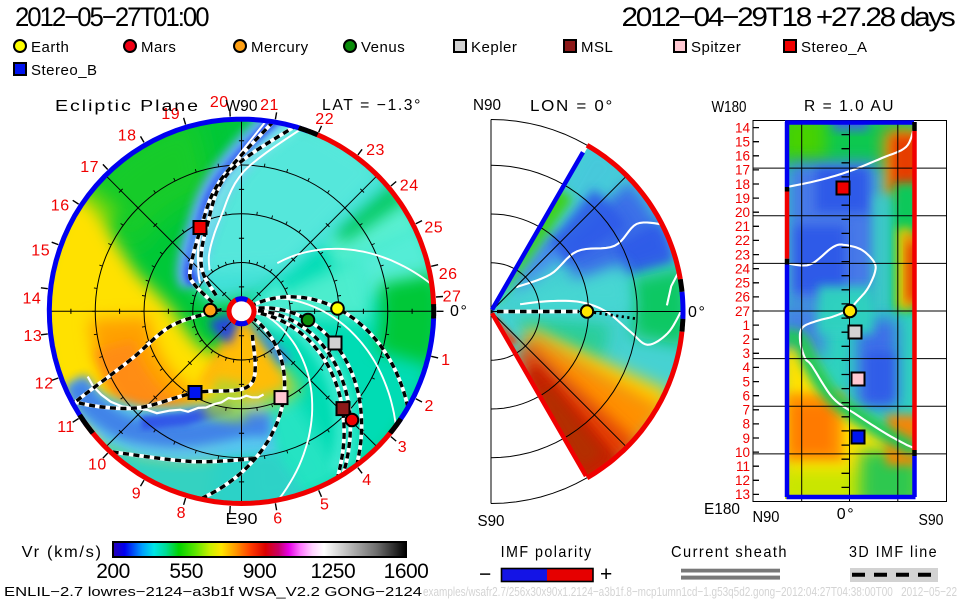 This screenshot has width=960, height=600. What do you see at coordinates (834, 47) in the screenshot?
I see `svg-text: Stereo_A` at bounding box center [834, 47].